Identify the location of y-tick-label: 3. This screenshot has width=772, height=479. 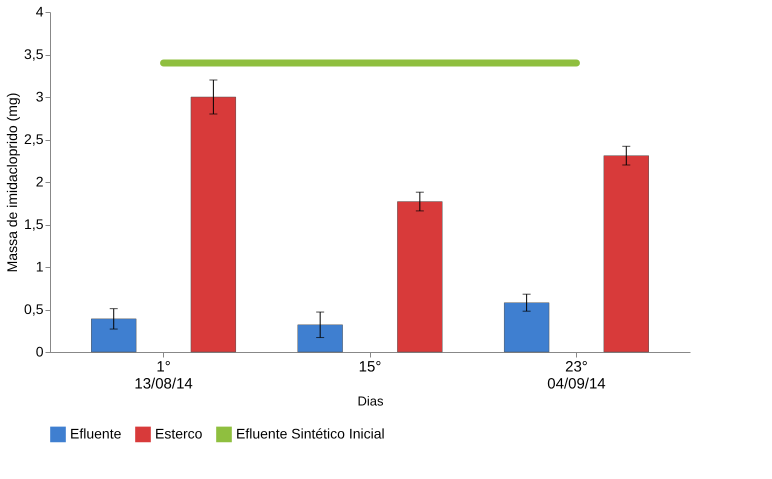
(40, 96).